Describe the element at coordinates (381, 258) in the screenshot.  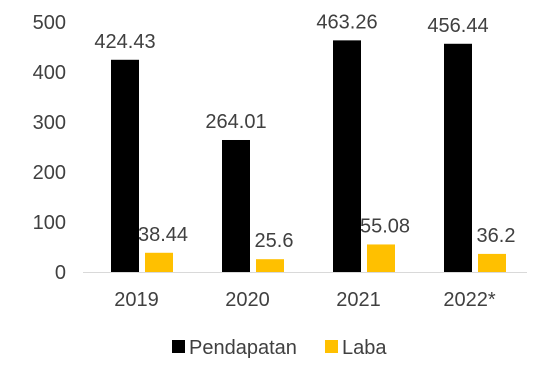
I see `bar-laba-2021` at that location.